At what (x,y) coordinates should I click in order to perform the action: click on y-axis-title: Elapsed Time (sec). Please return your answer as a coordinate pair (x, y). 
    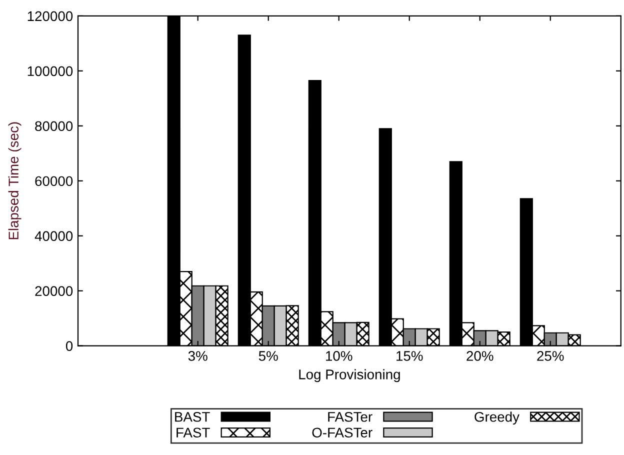
    Looking at the image, I should click on (15, 181).